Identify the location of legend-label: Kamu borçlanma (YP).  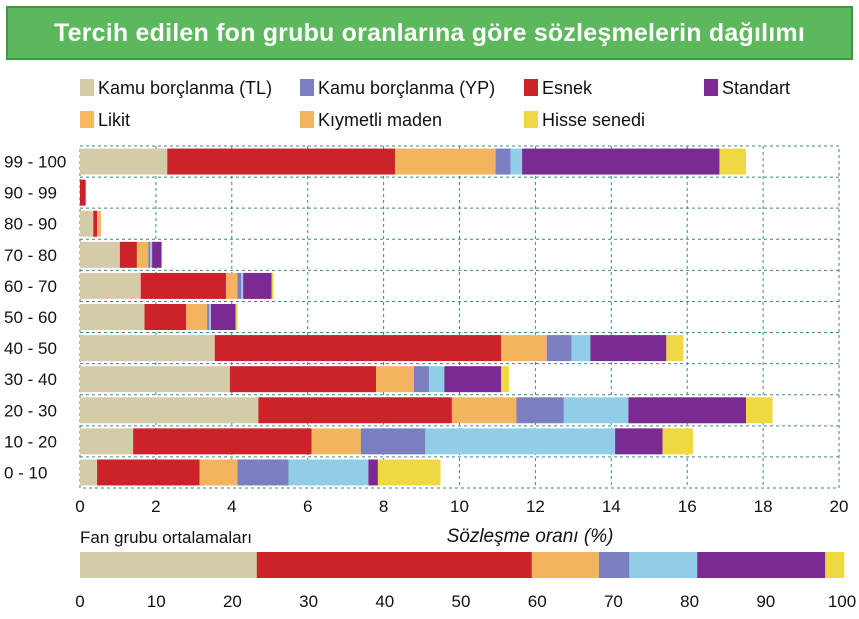
(406, 88).